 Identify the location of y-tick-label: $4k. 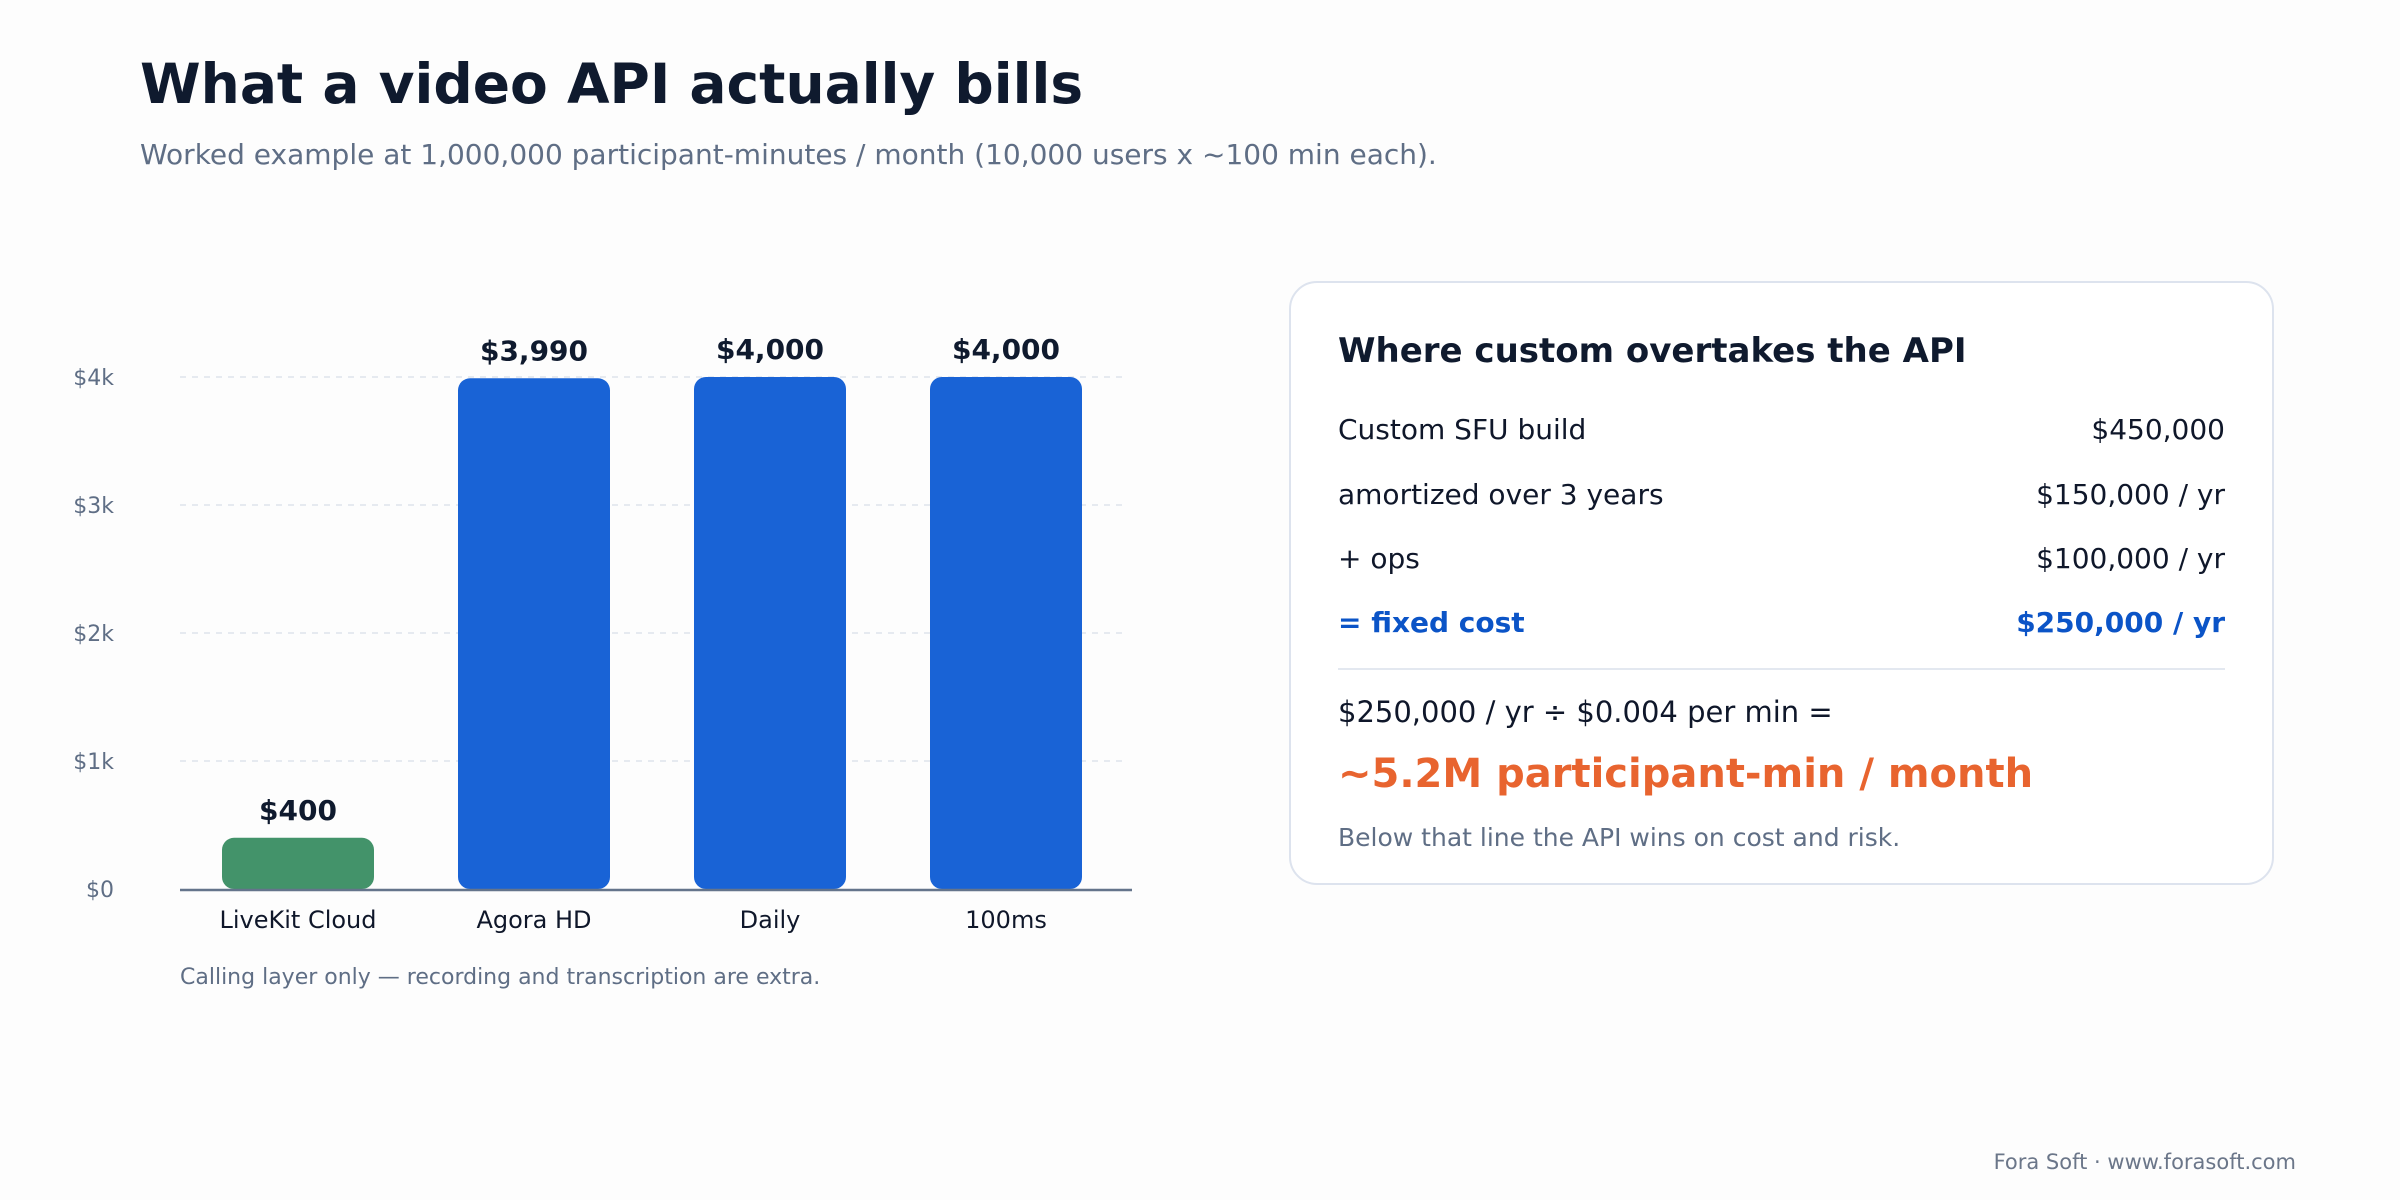
(93, 378).